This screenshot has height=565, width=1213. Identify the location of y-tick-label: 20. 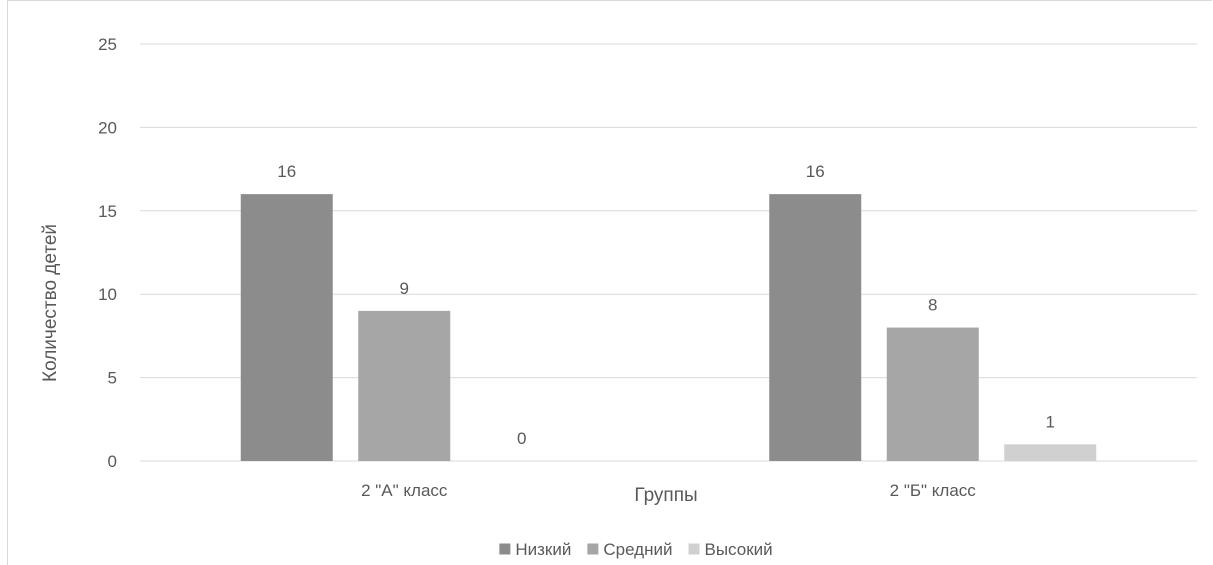
(107, 127).